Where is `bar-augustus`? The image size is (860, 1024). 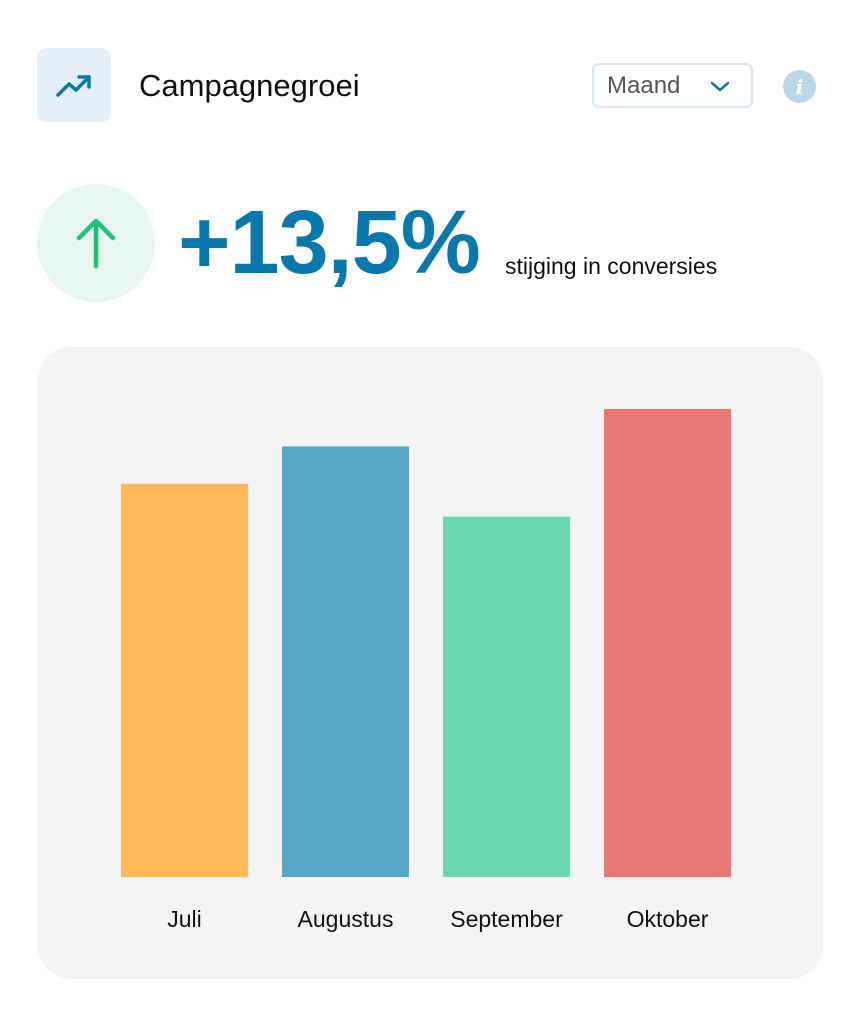 bar-augustus is located at coordinates (345, 661).